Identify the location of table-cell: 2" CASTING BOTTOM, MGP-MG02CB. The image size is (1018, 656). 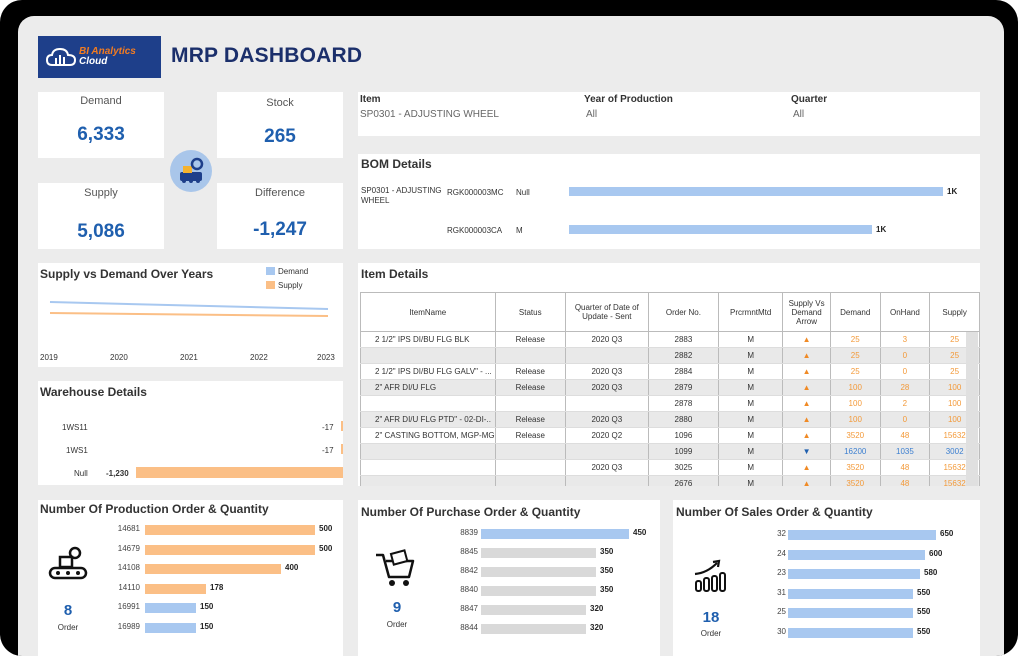
(428, 435).